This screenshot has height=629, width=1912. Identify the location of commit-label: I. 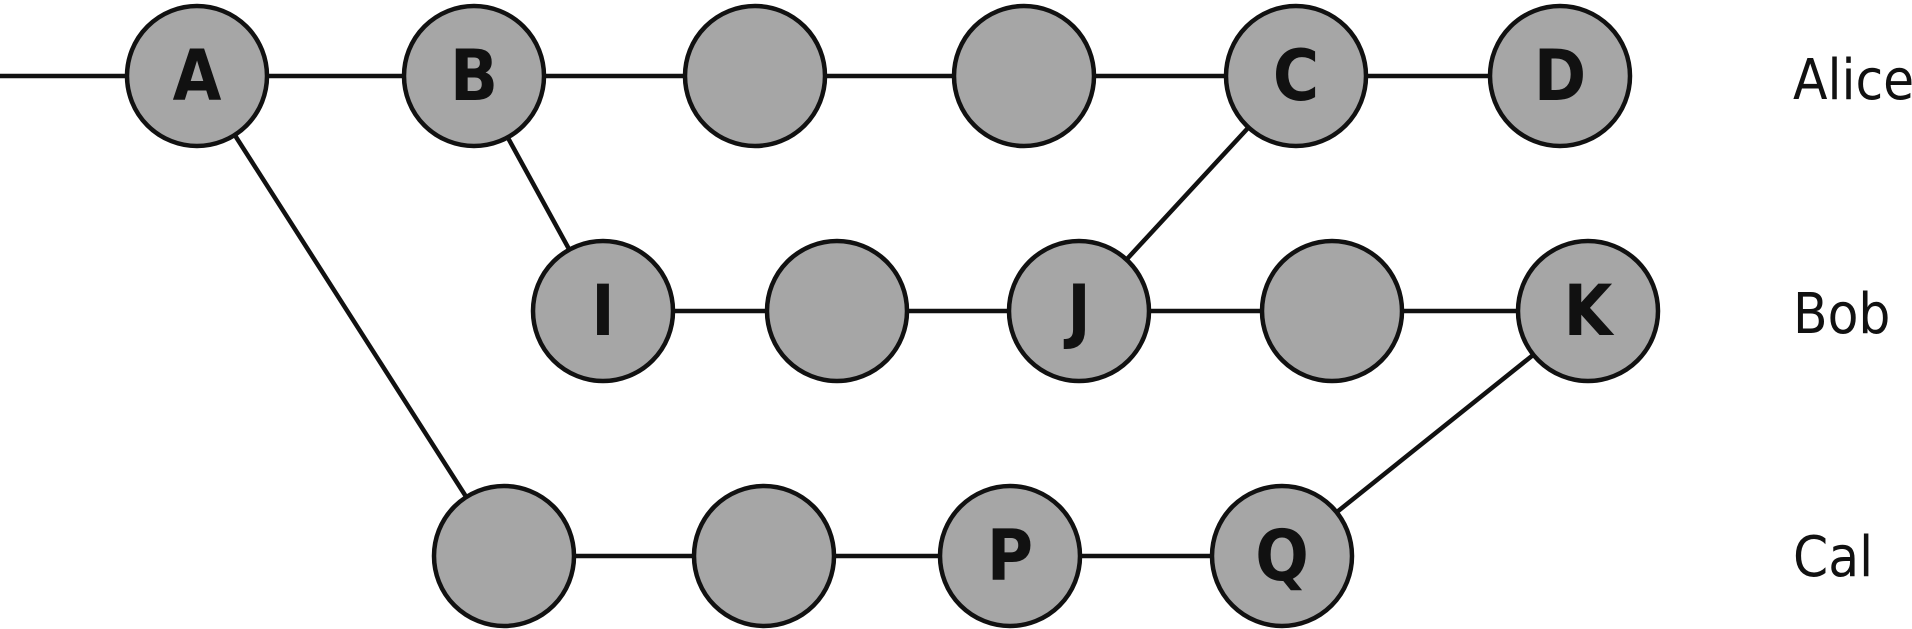
(602, 311).